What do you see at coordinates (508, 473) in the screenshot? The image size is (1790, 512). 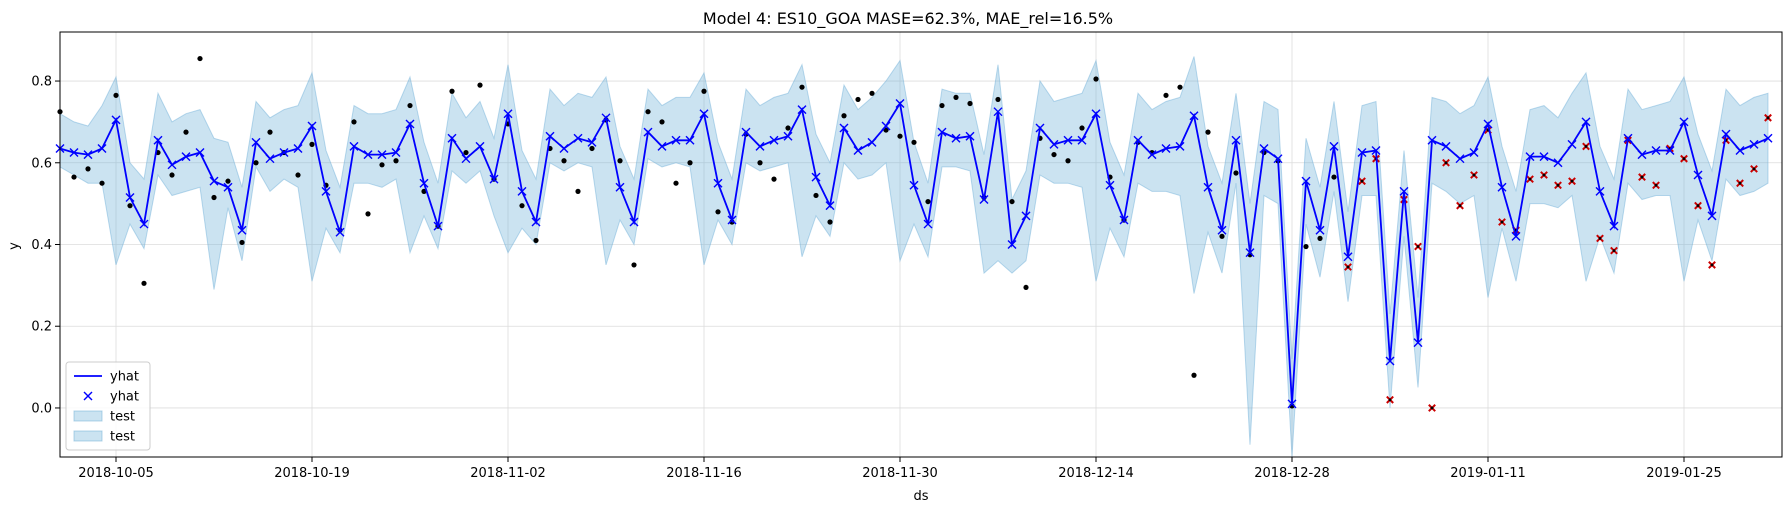 I see `x-tick-label: 2018-11-02` at bounding box center [508, 473].